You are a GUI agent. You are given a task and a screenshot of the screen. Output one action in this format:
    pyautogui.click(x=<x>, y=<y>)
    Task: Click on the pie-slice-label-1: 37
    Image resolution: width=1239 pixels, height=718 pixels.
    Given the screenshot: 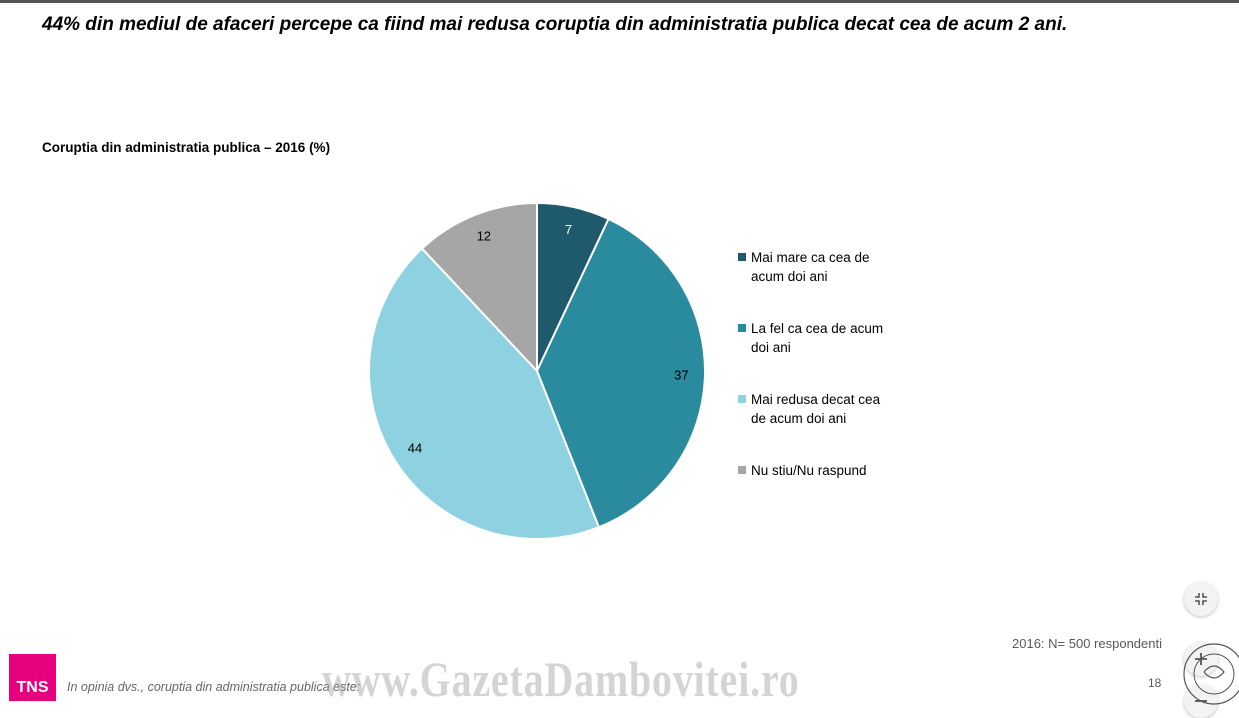 What is the action you would take?
    pyautogui.click(x=681, y=375)
    